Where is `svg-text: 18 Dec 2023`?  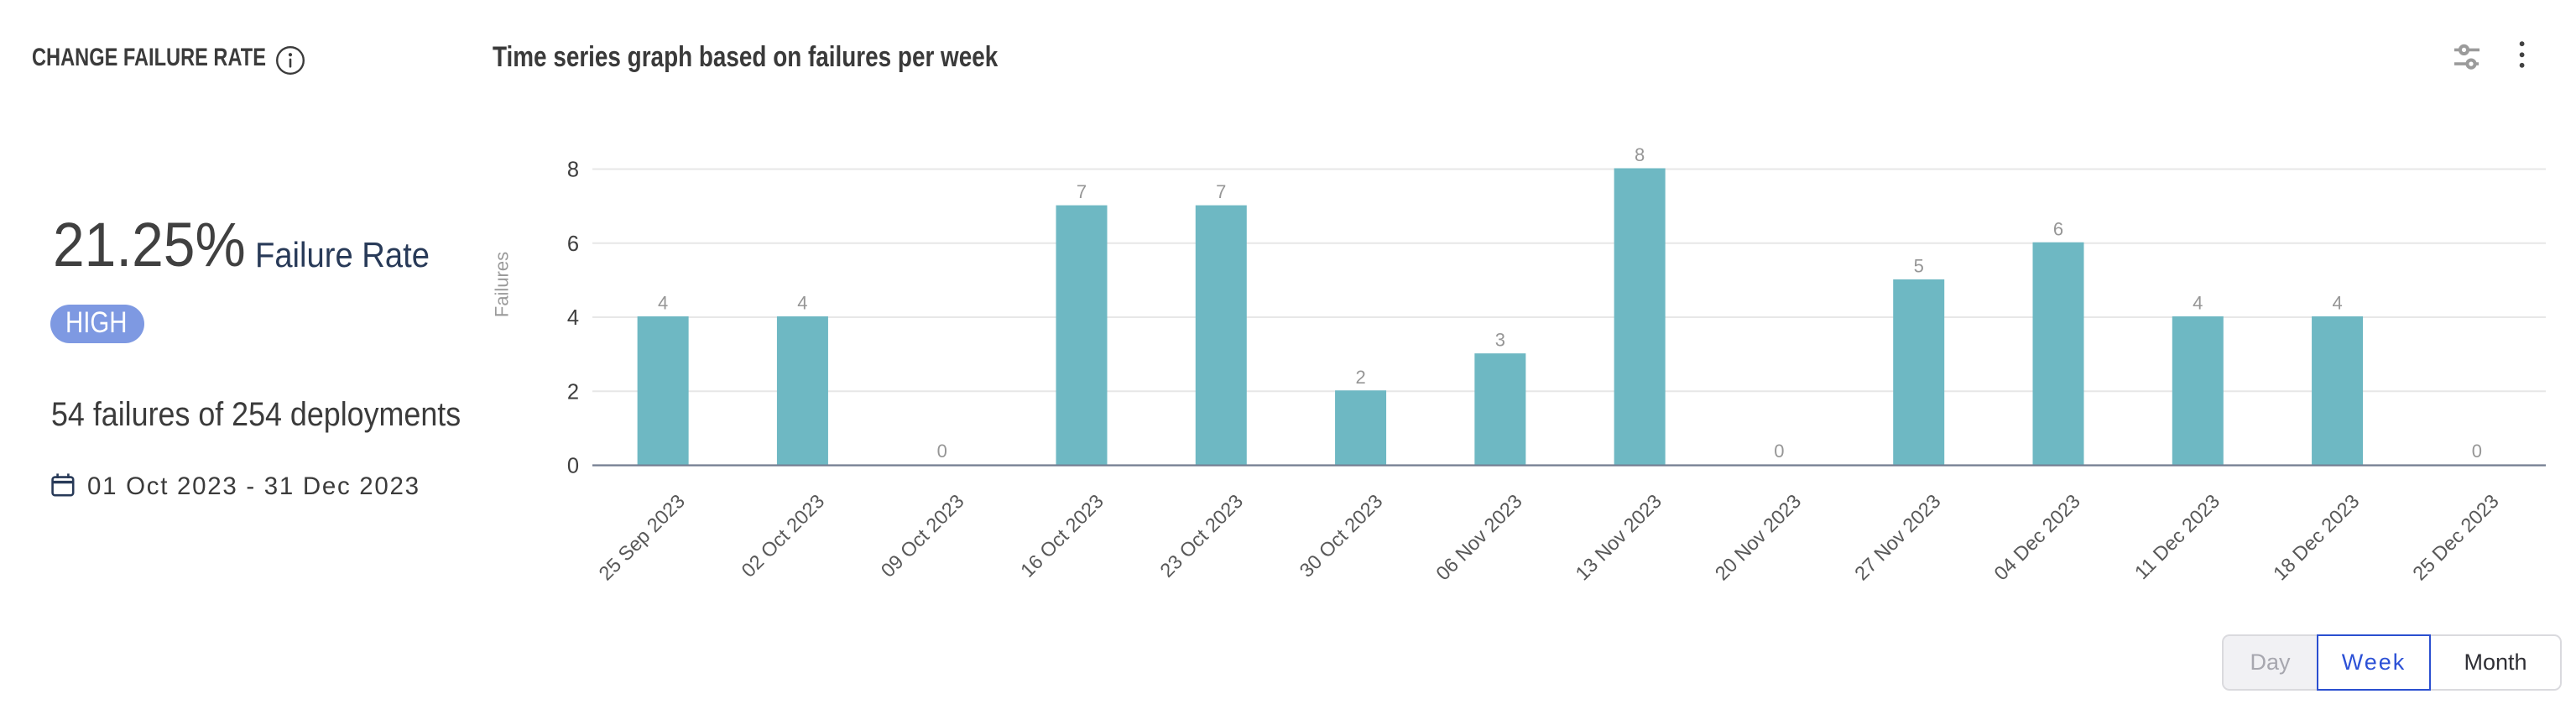
svg-text: 18 Dec 2023 is located at coordinates (2316, 537).